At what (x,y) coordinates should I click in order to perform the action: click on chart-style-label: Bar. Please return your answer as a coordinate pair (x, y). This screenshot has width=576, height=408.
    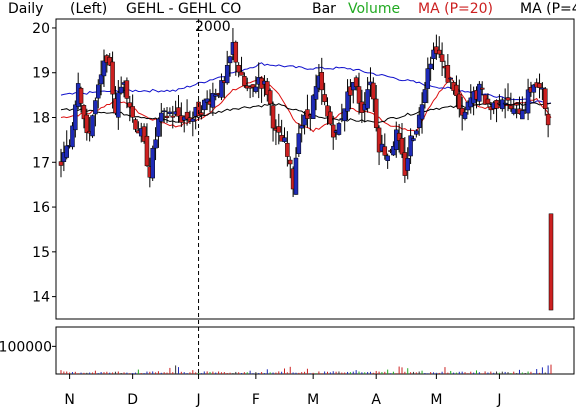
    Looking at the image, I should click on (324, 9).